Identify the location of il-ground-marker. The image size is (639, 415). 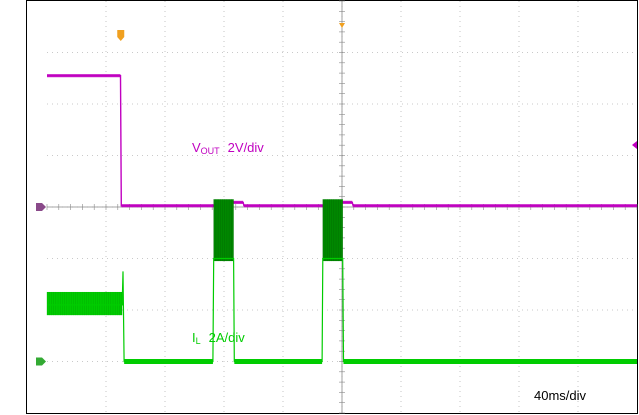
(41, 361).